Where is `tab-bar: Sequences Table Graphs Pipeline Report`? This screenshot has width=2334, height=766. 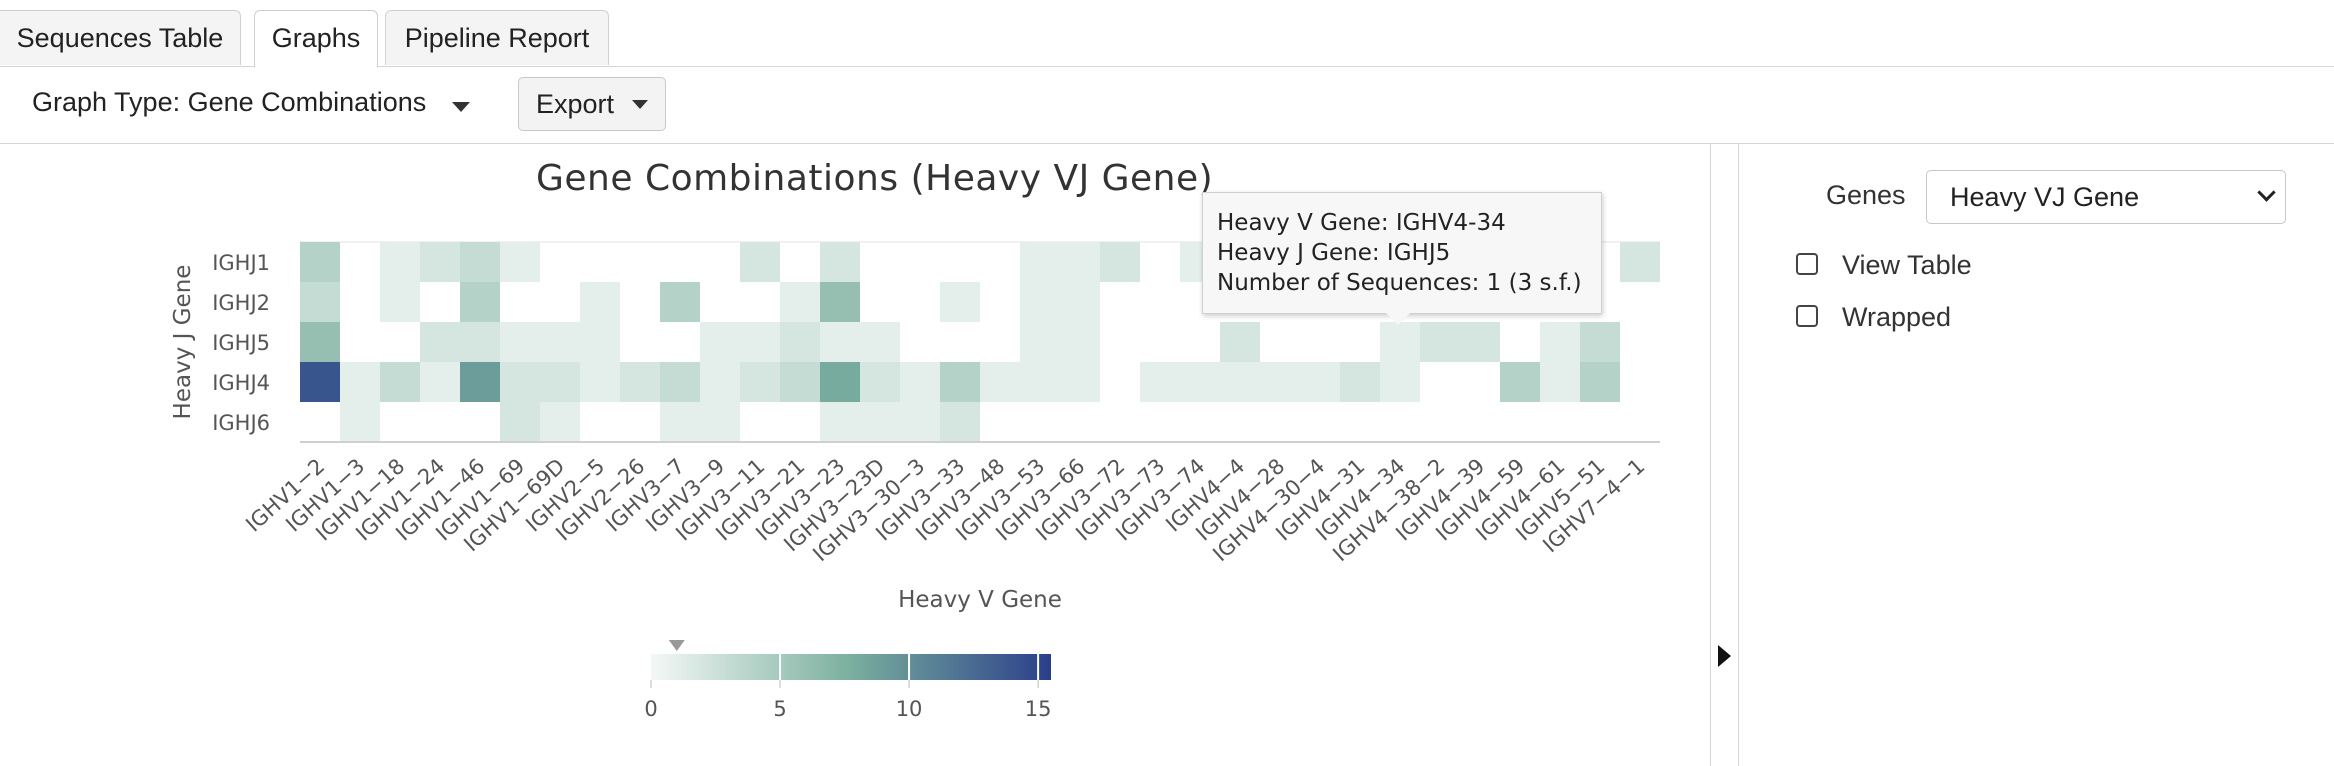
tab-bar: Sequences Table Graphs Pipeline Report is located at coordinates (1167, 33).